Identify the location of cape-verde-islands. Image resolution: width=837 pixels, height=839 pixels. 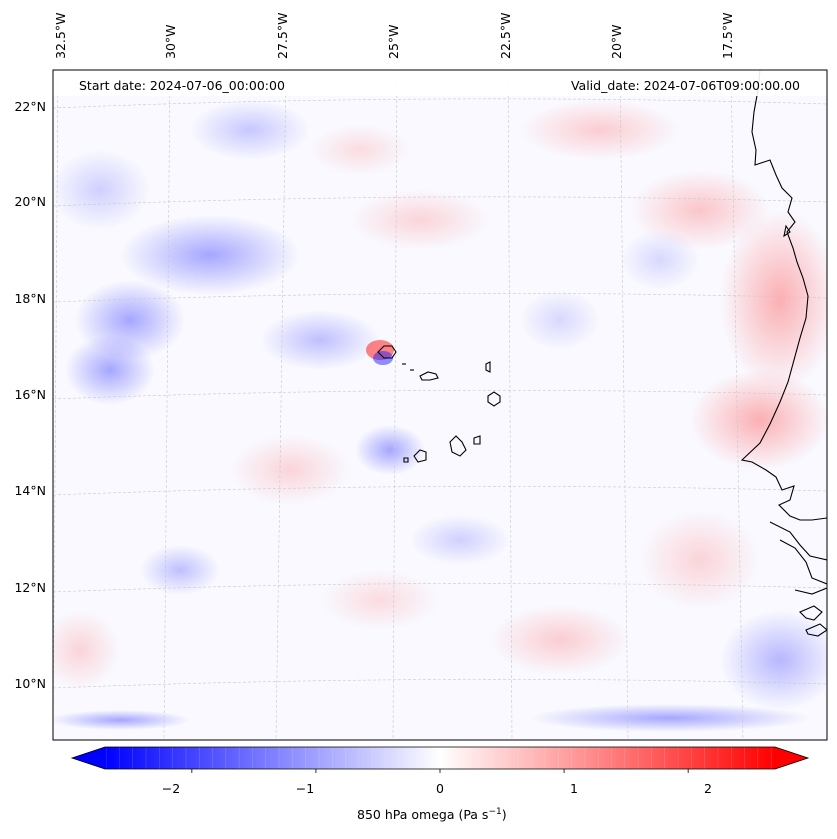
(439, 404).